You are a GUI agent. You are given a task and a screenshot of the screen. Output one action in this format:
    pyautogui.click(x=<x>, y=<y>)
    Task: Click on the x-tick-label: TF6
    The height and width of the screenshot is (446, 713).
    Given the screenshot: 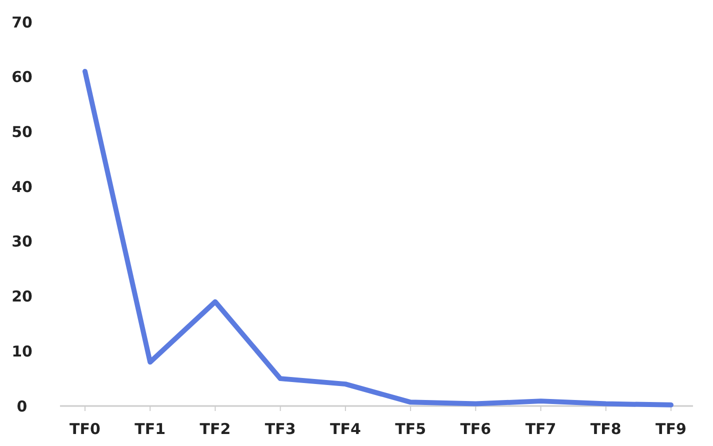 What is the action you would take?
    pyautogui.click(x=476, y=429)
    